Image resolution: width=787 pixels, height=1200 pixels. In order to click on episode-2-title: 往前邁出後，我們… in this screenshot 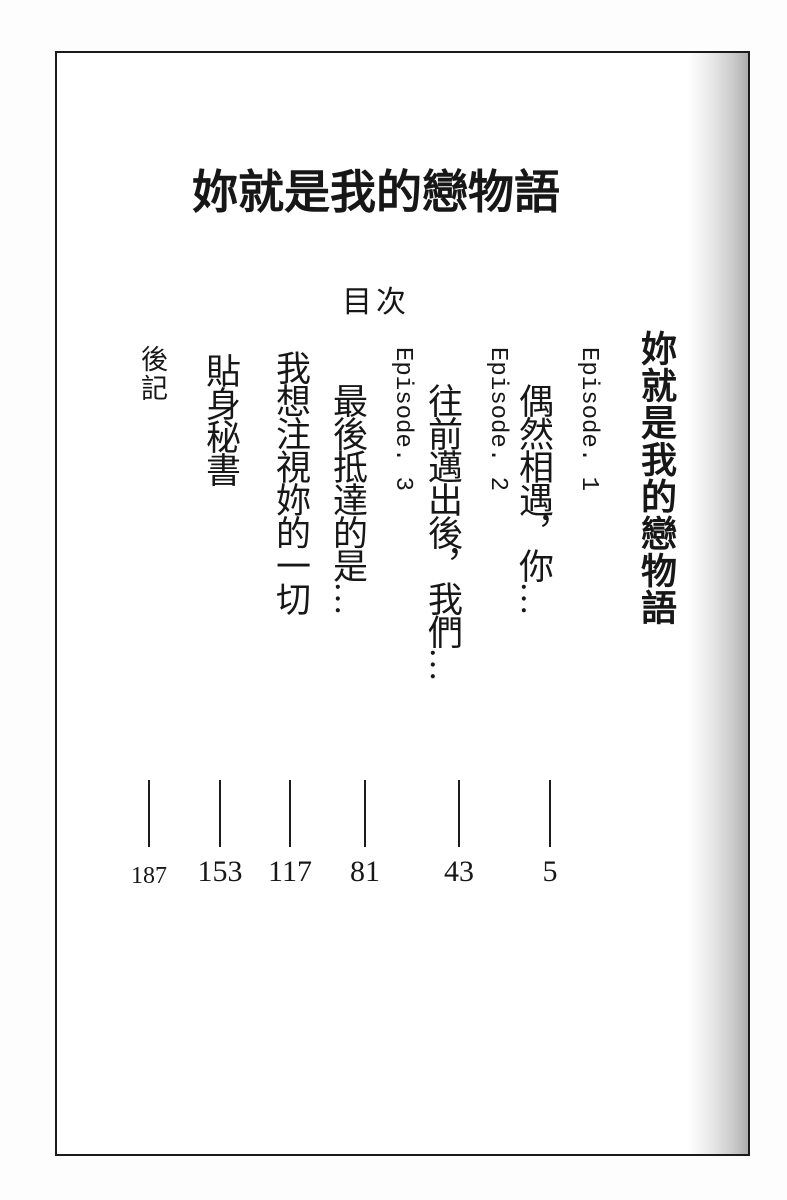, I will do `click(442, 531)`.